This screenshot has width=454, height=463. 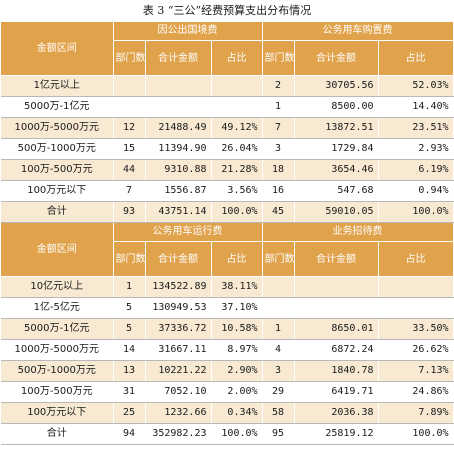 I want to click on cell-dept-count: 13, so click(x=129, y=371).